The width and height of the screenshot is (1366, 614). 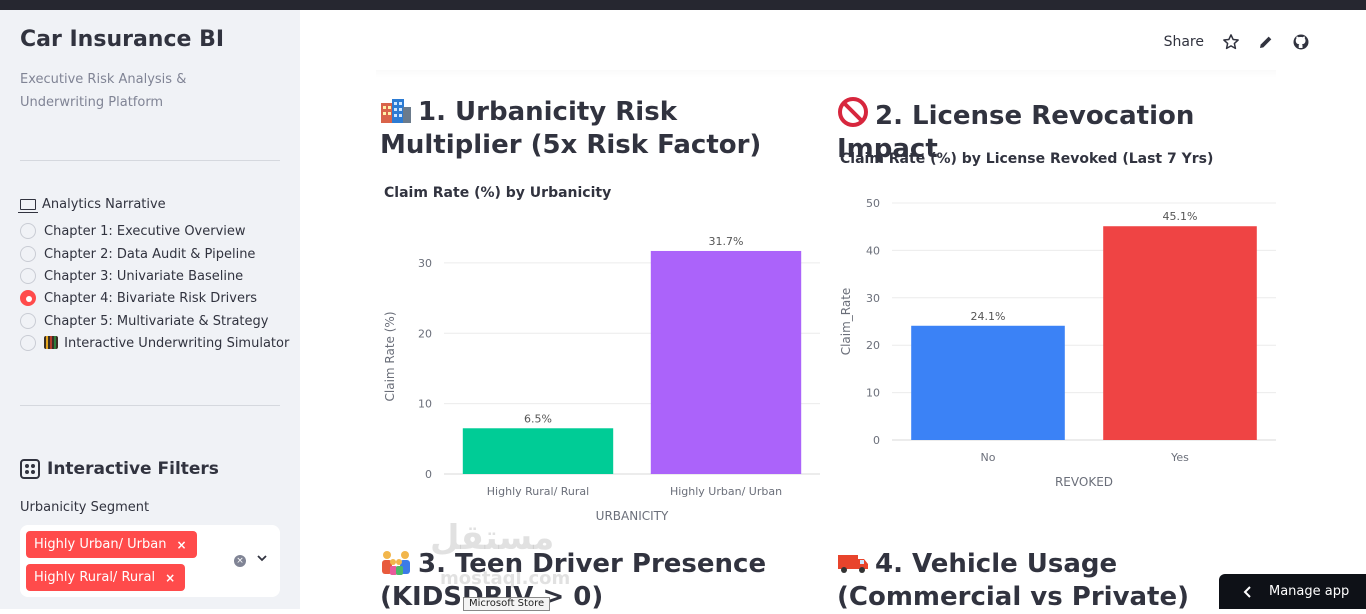 I want to click on laptop-icon, so click(x=28, y=206).